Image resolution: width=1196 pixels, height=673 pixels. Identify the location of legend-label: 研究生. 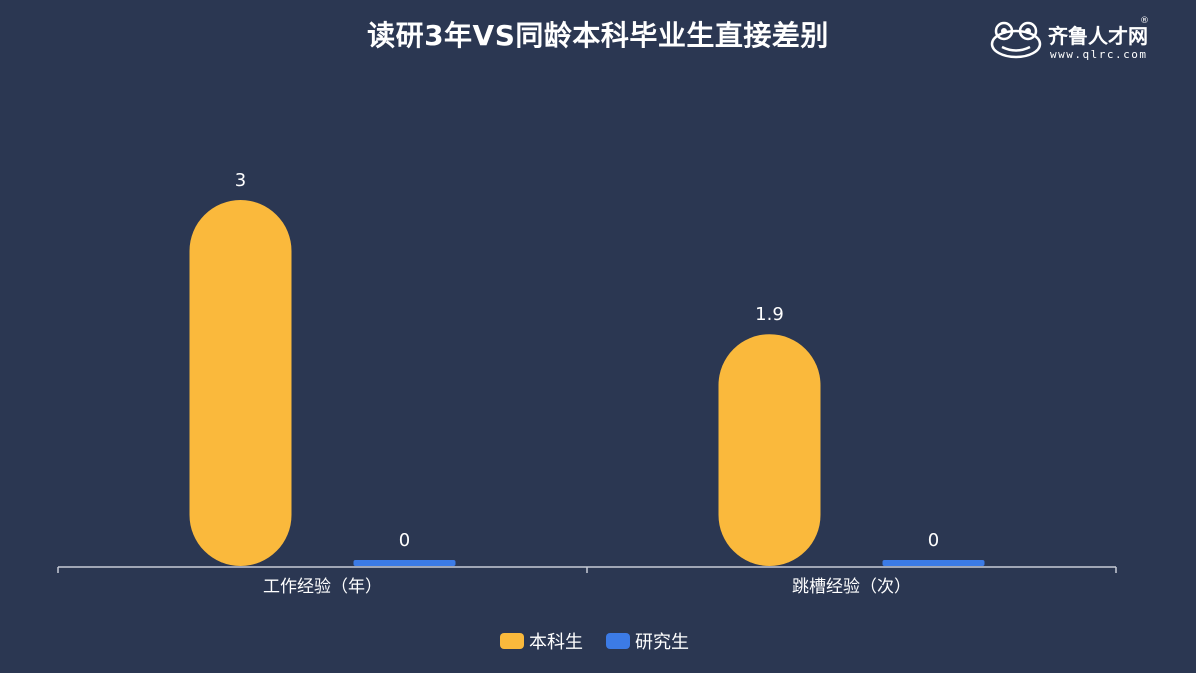
(662, 642).